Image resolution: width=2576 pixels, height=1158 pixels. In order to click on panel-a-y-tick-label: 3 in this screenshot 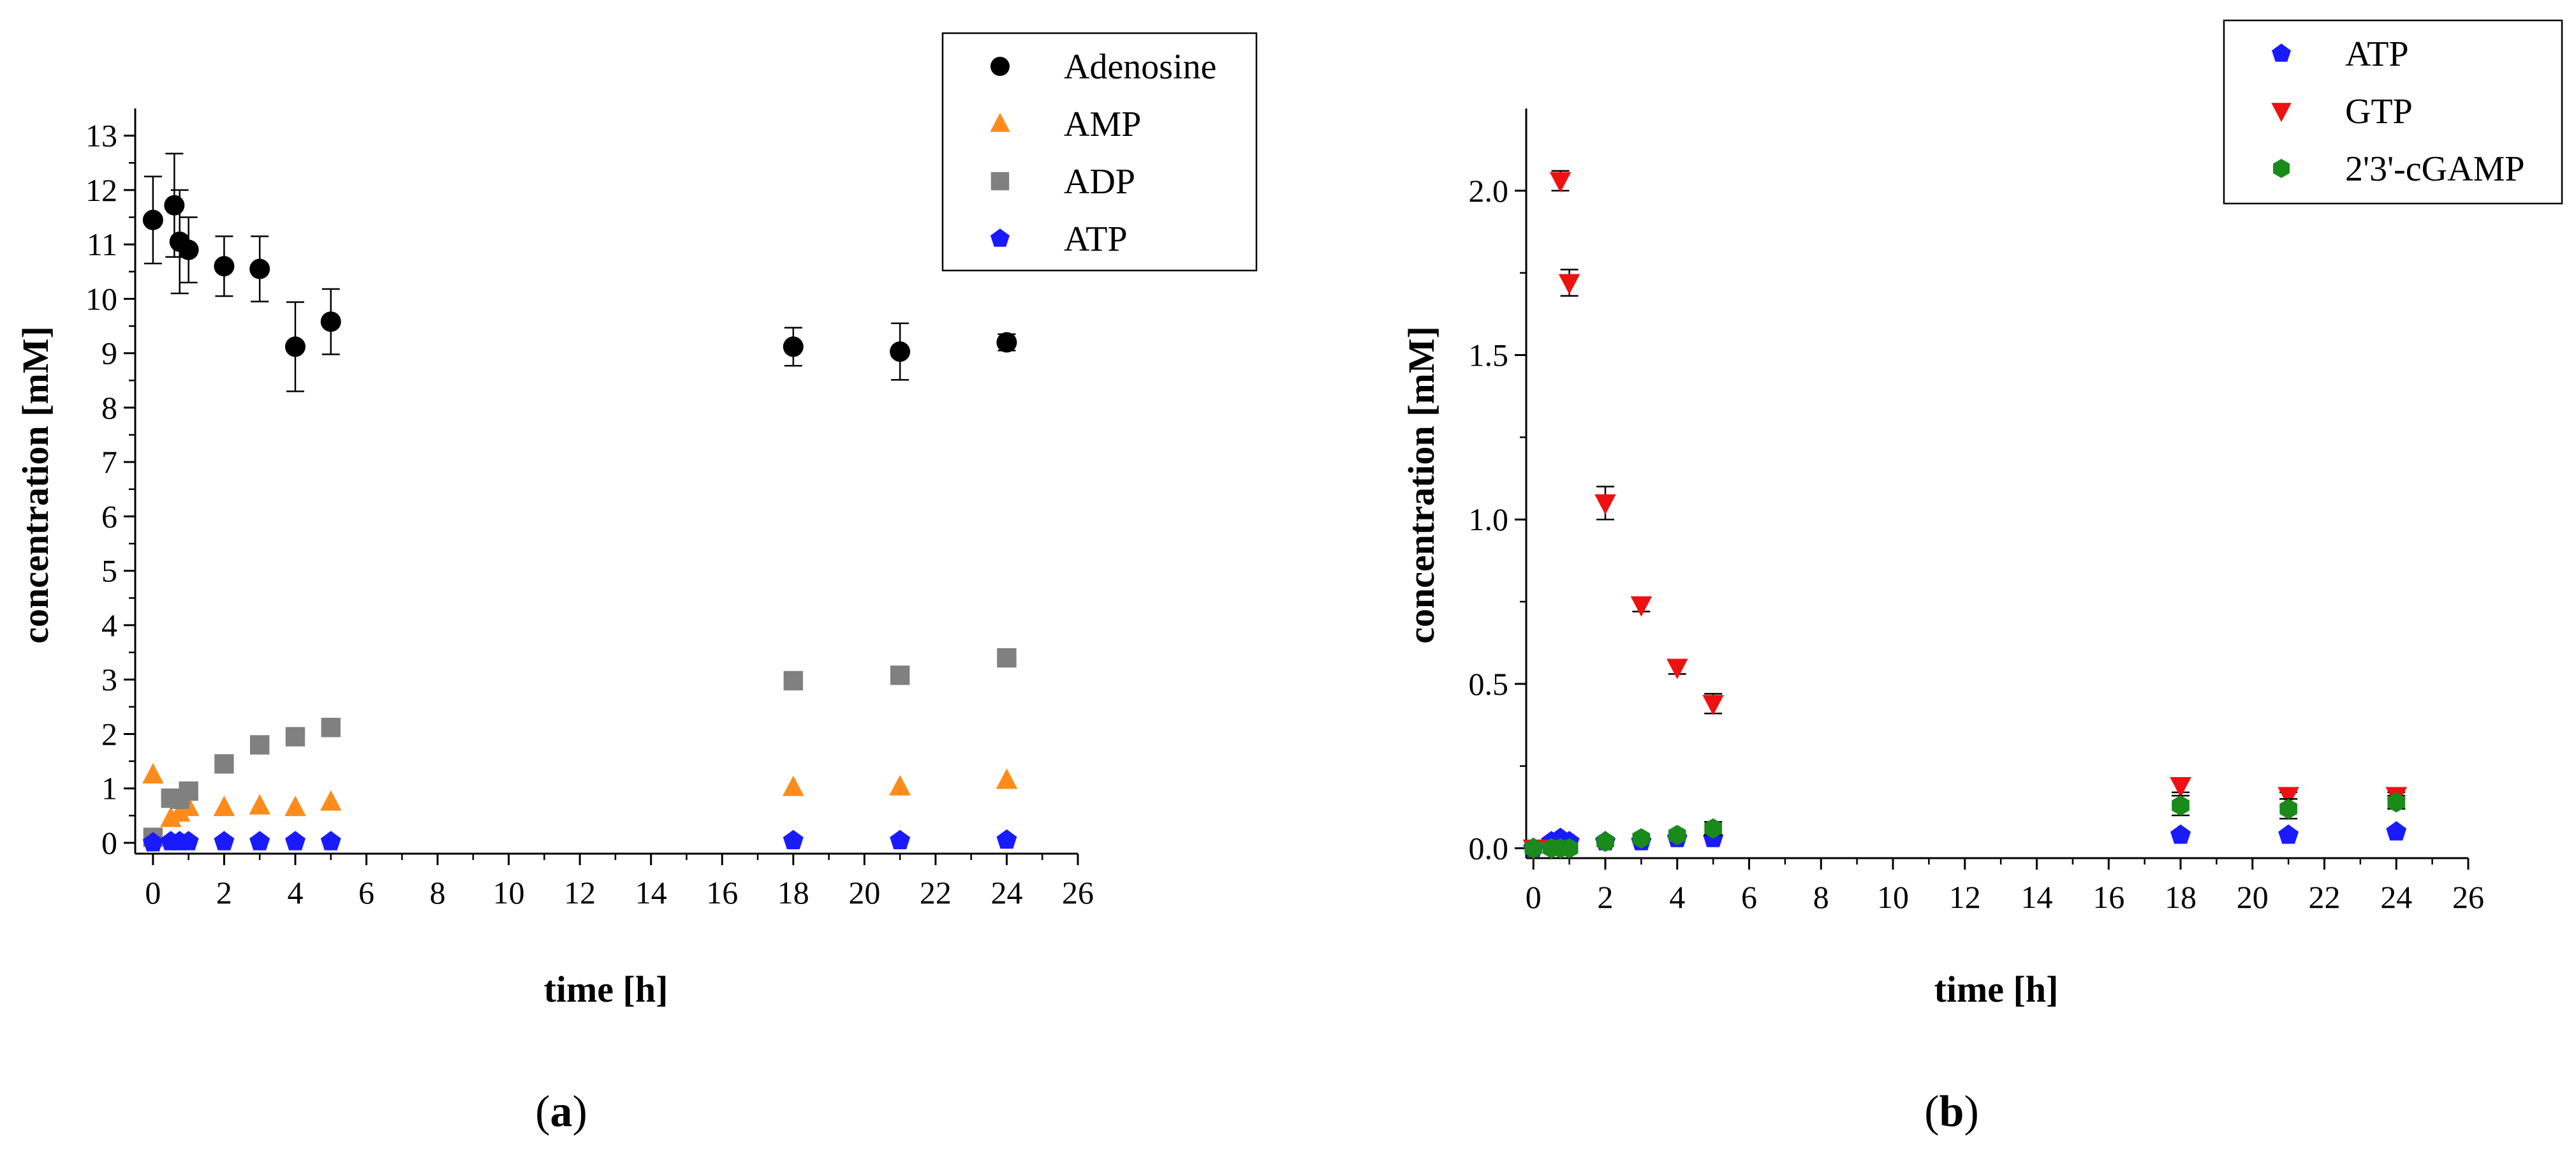, I will do `click(109, 680)`.